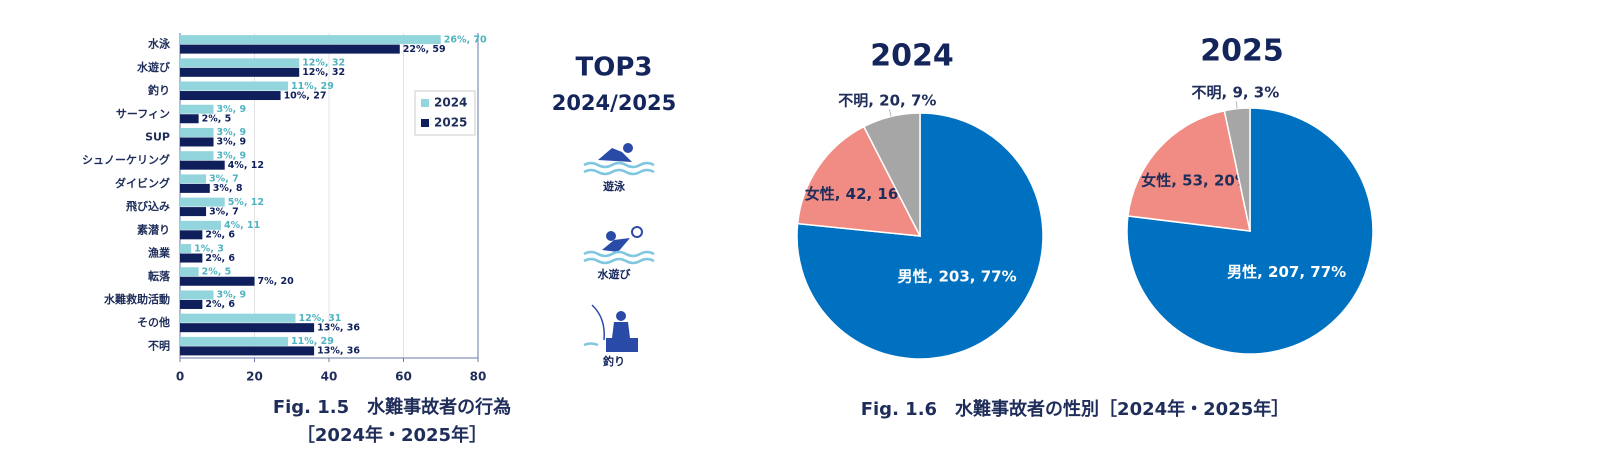  What do you see at coordinates (137, 299) in the screenshot?
I see `category-label: 水難救助活動` at bounding box center [137, 299].